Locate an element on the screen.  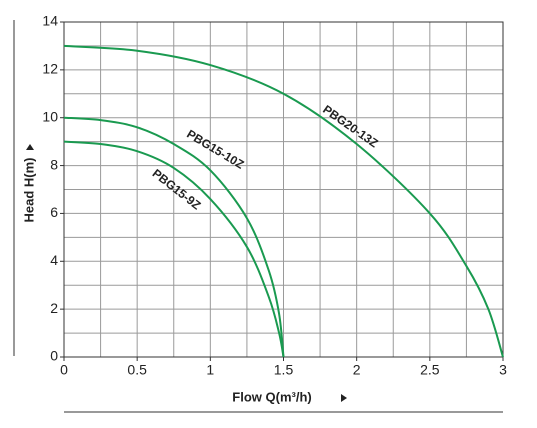
x-tick-label: 0 is located at coordinates (64, 370).